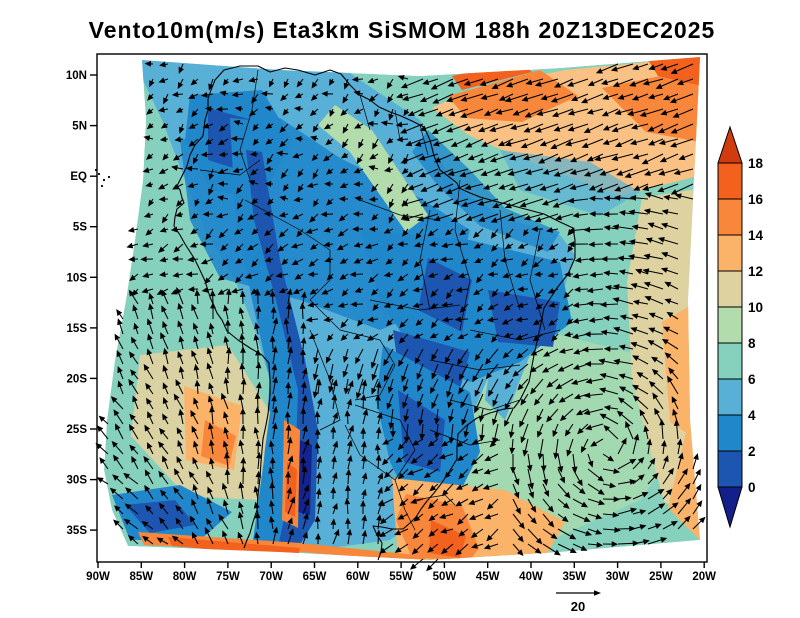 This screenshot has height=618, width=800. What do you see at coordinates (78, 177) in the screenshot?
I see `lat-tick-label: EQ` at bounding box center [78, 177].